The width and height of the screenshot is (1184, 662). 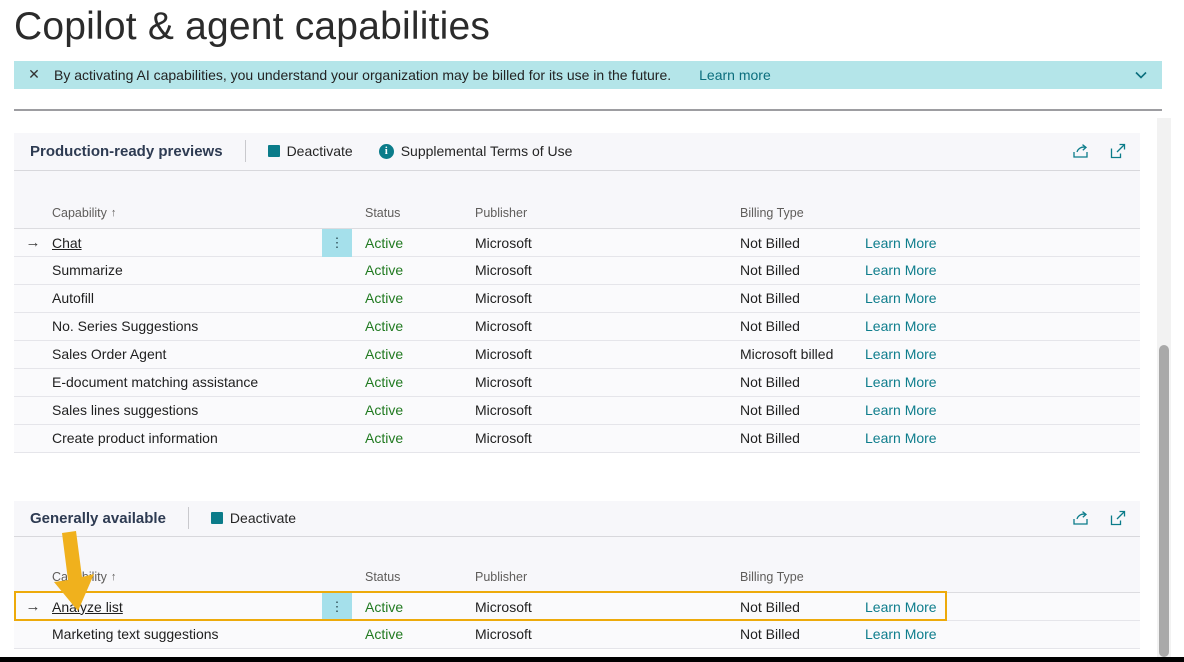 I want to click on deactivate-square-icon, so click(x=216, y=518).